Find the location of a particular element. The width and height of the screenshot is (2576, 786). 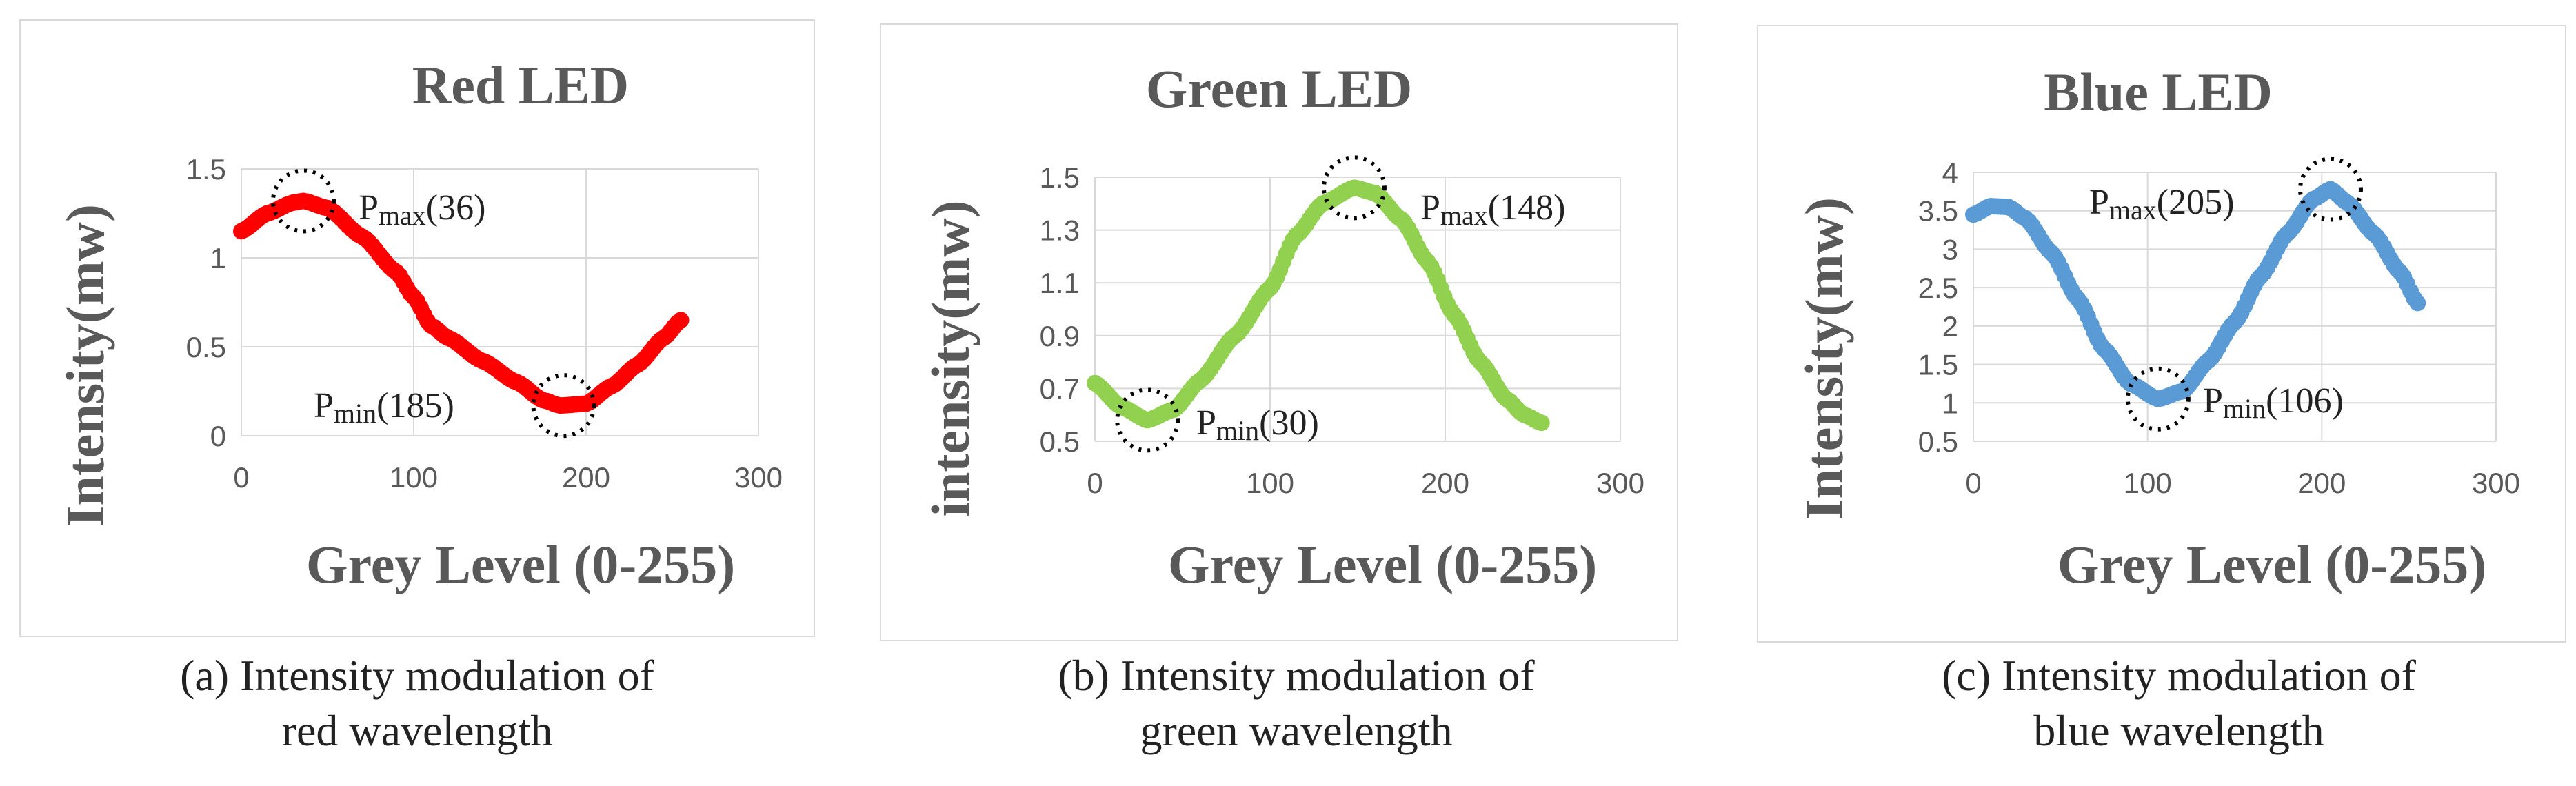

point-a-last is located at coordinates (681, 320).